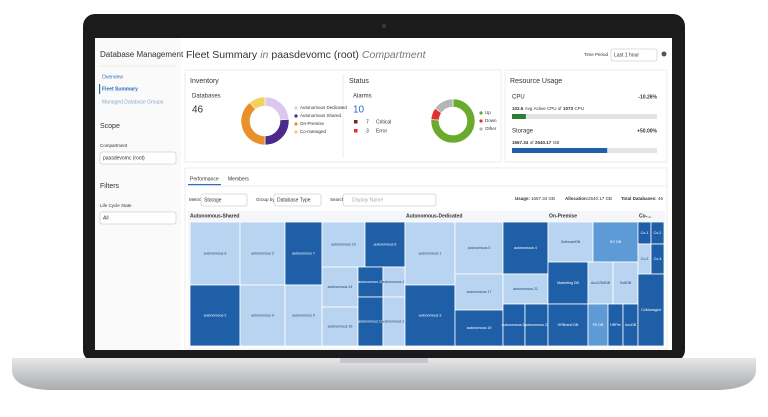 The height and width of the screenshot is (417, 768). I want to click on search-input, so click(389, 200).